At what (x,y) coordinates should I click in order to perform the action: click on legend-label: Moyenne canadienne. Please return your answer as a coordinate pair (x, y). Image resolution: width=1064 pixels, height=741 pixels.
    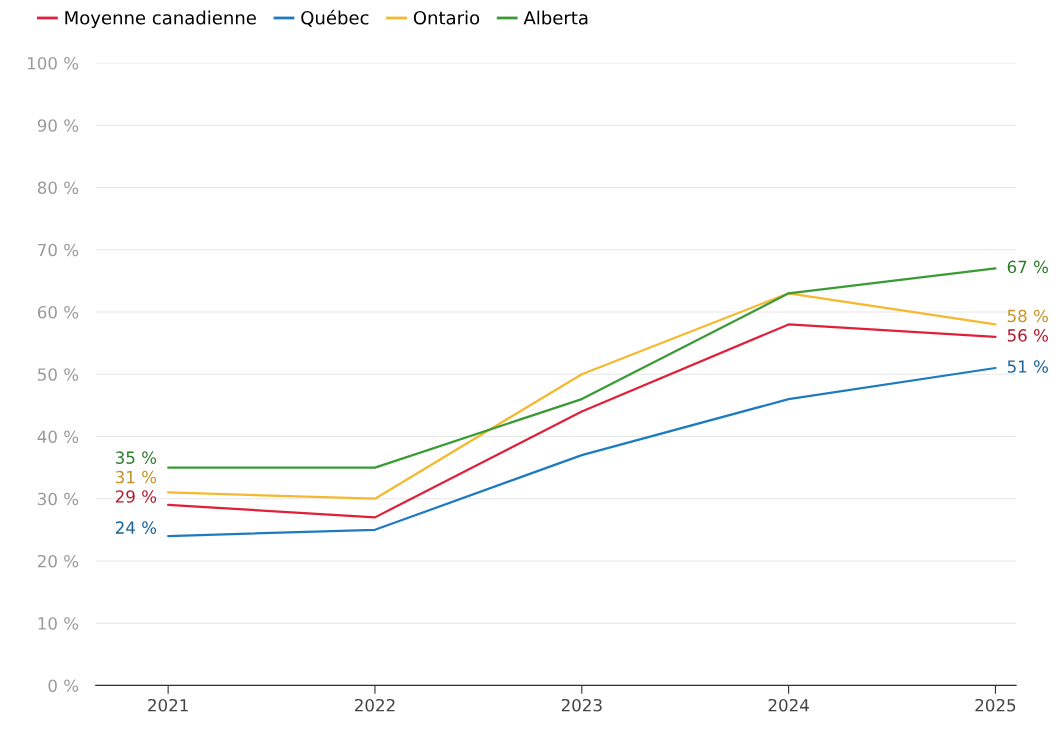
    Looking at the image, I should click on (160, 19).